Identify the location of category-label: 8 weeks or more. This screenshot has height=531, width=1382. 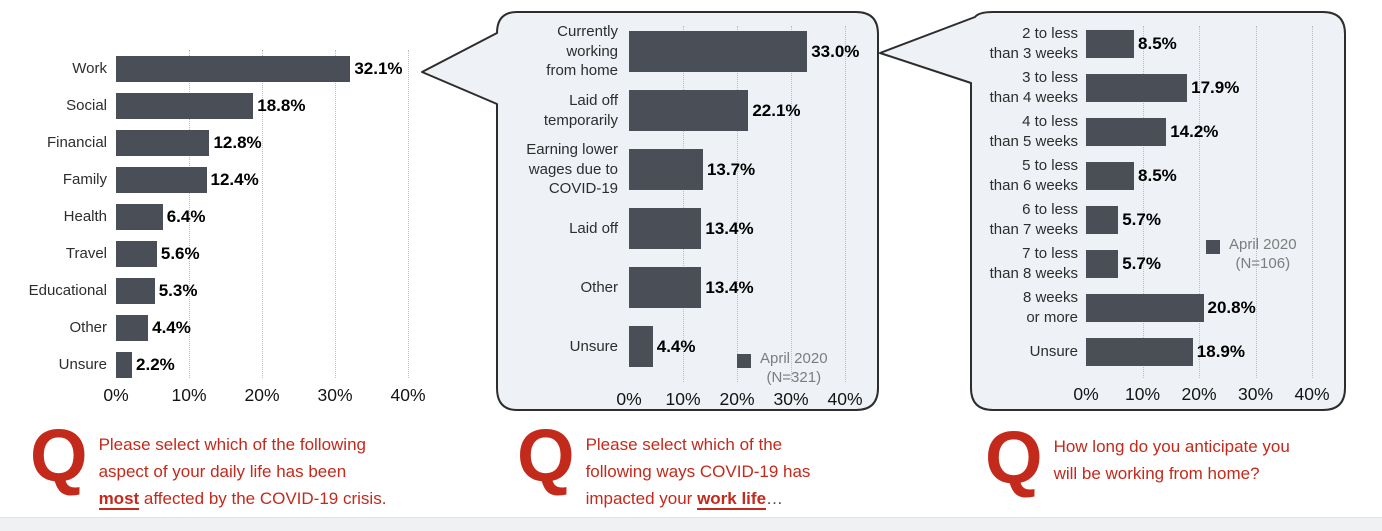
(1050, 307).